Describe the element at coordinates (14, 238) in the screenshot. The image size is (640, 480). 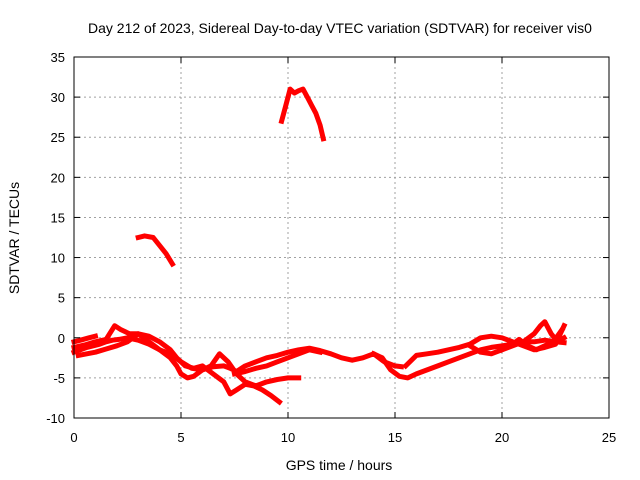
I see `y-axis-label: SDTVAR / TECUs` at that location.